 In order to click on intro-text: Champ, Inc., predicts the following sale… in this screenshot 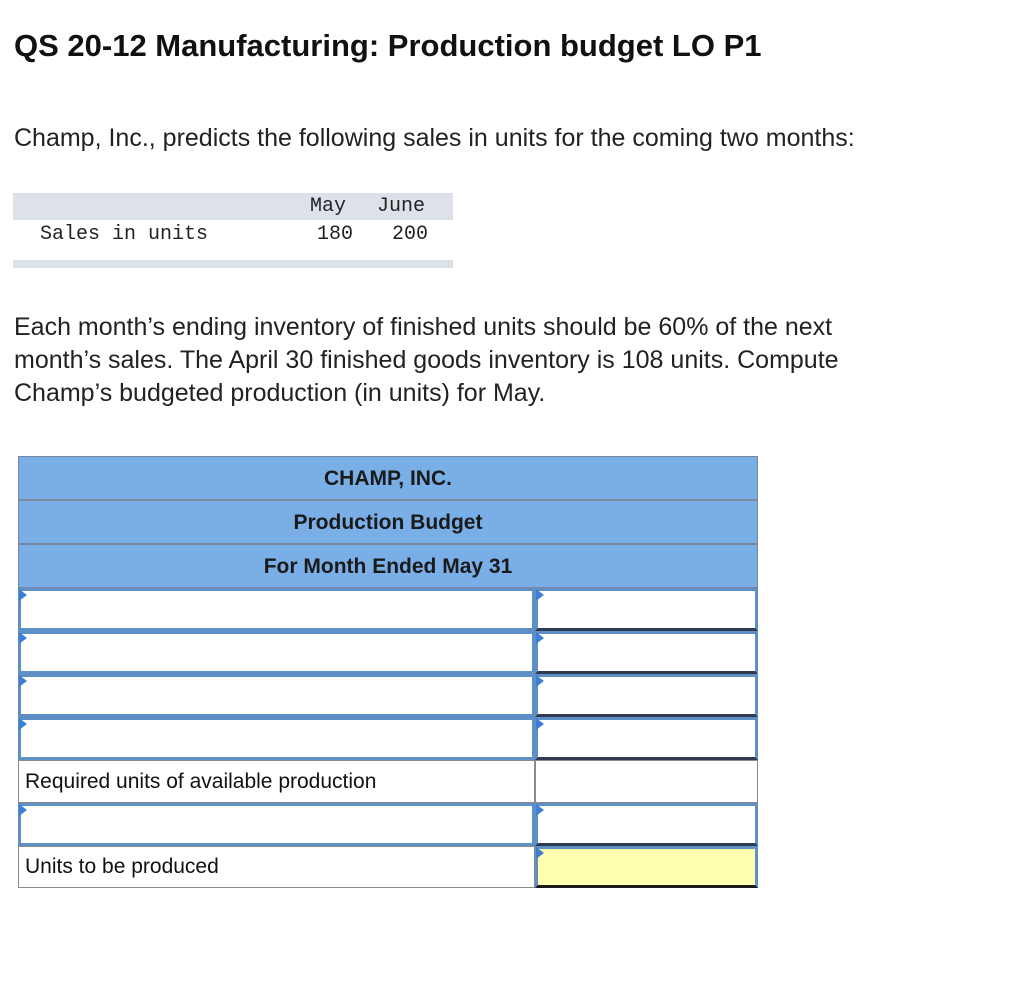, I will do `click(434, 138)`.